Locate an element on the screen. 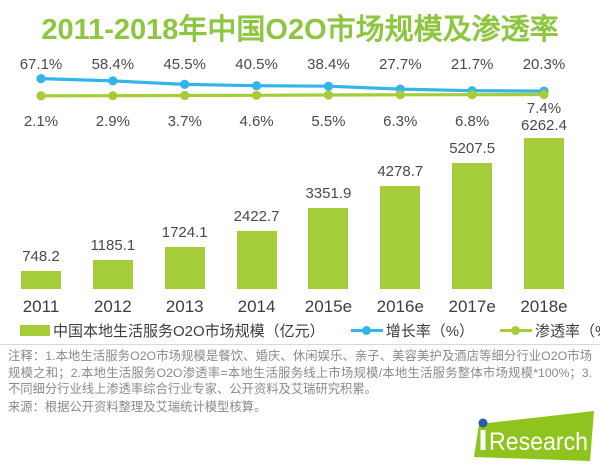  penetration-line-swatch is located at coordinates (516, 330).